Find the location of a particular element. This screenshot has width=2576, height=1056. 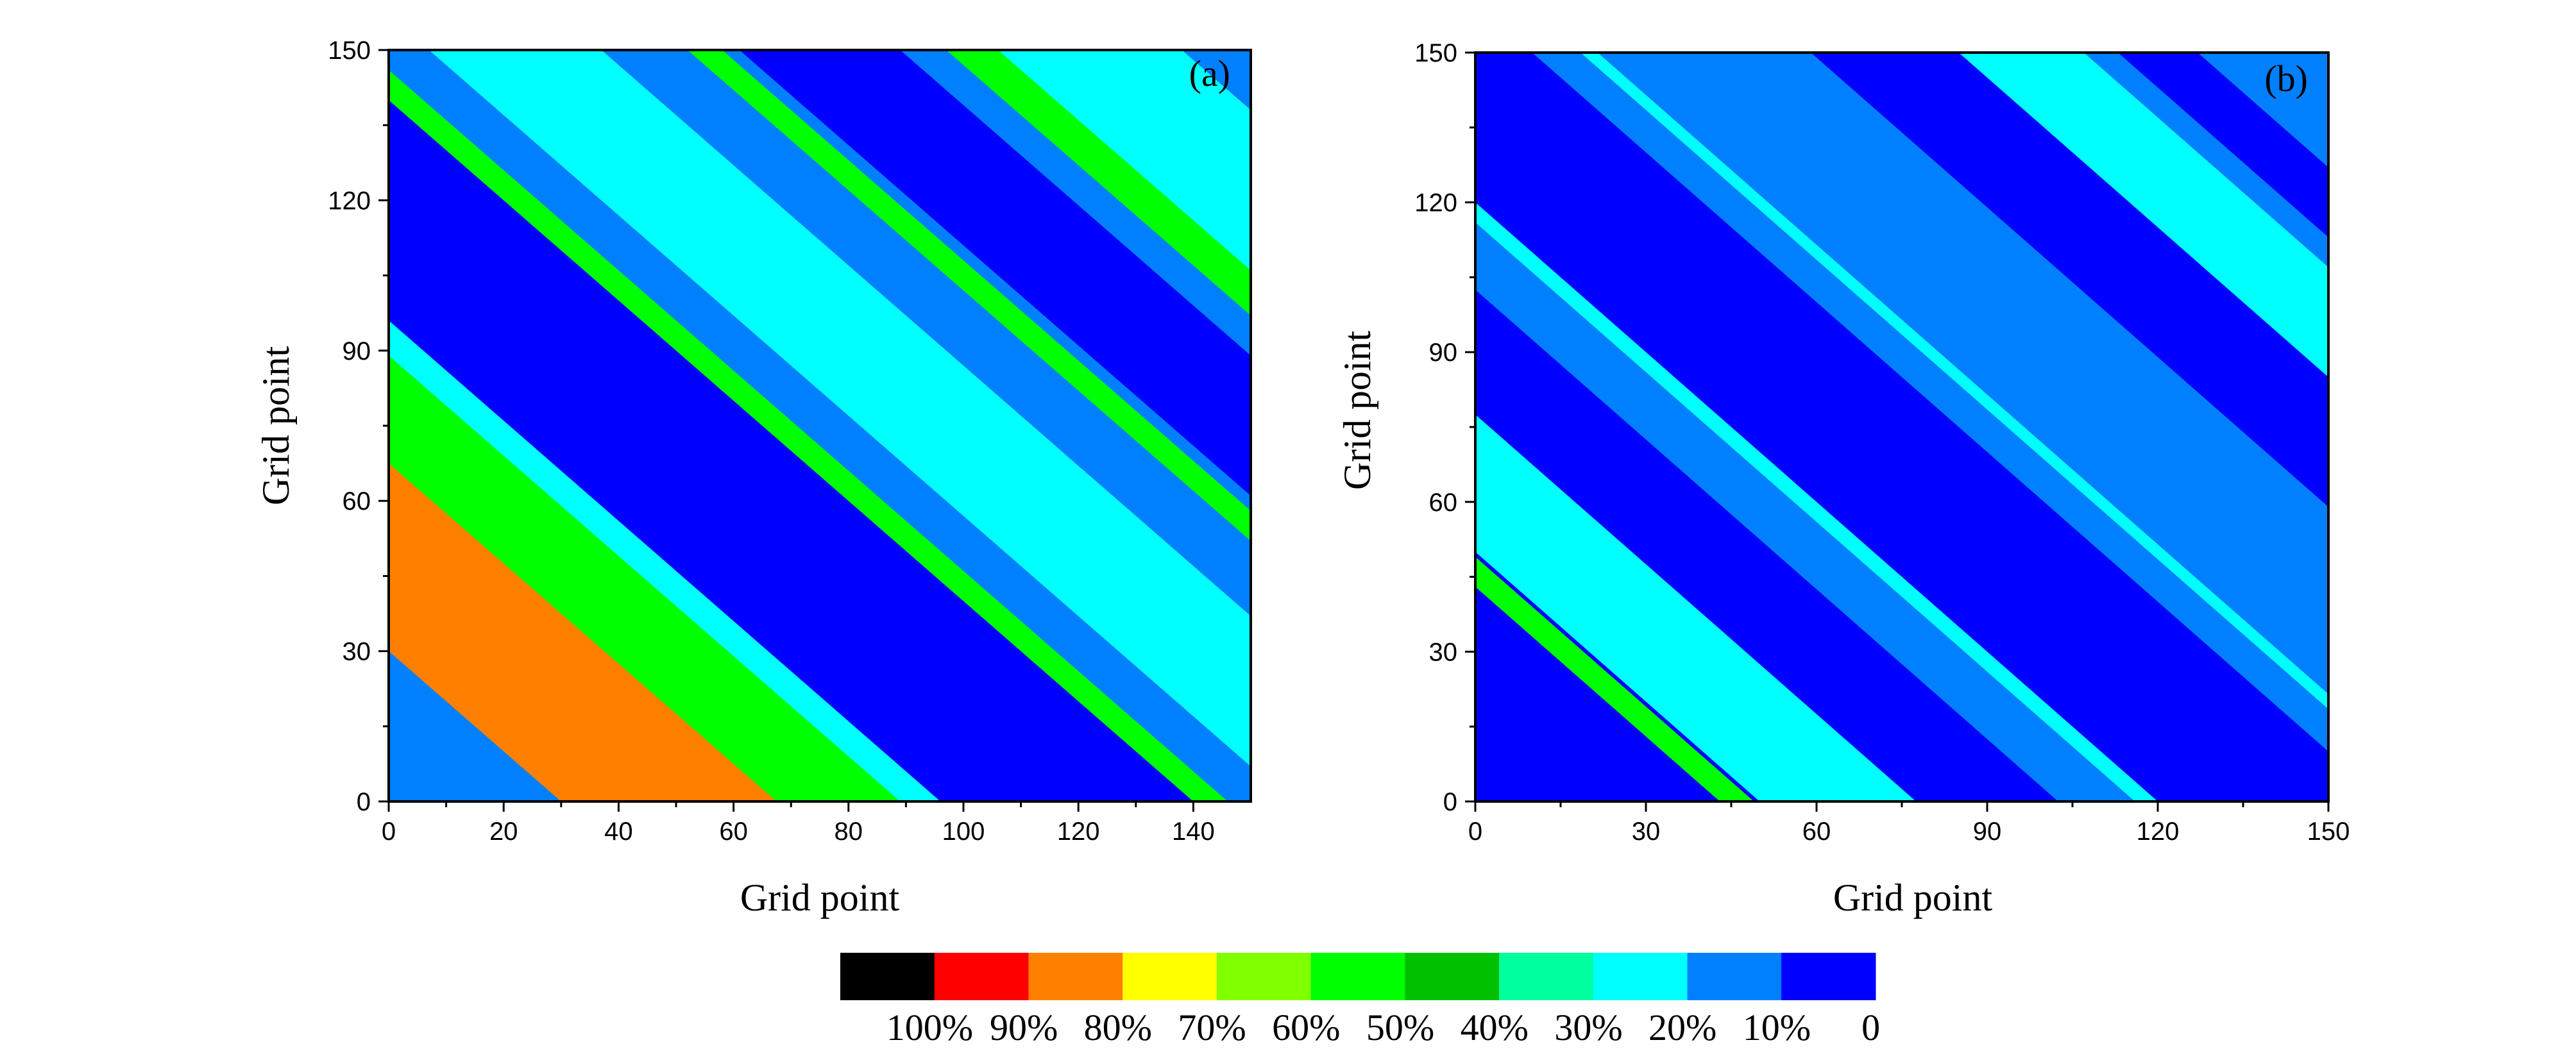

x-tick-label: 100 is located at coordinates (963, 831).